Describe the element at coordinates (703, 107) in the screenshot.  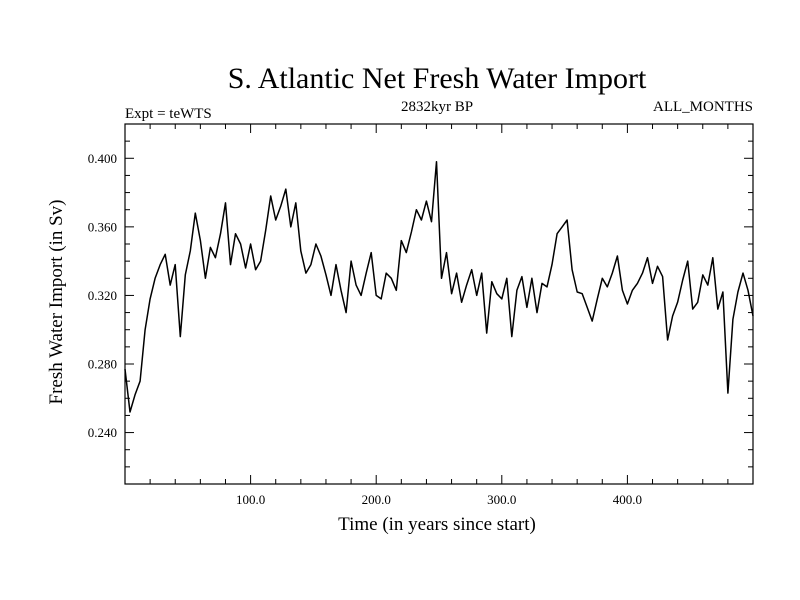
I see `chart-subtitle-right: ALL_MONTHS` at that location.